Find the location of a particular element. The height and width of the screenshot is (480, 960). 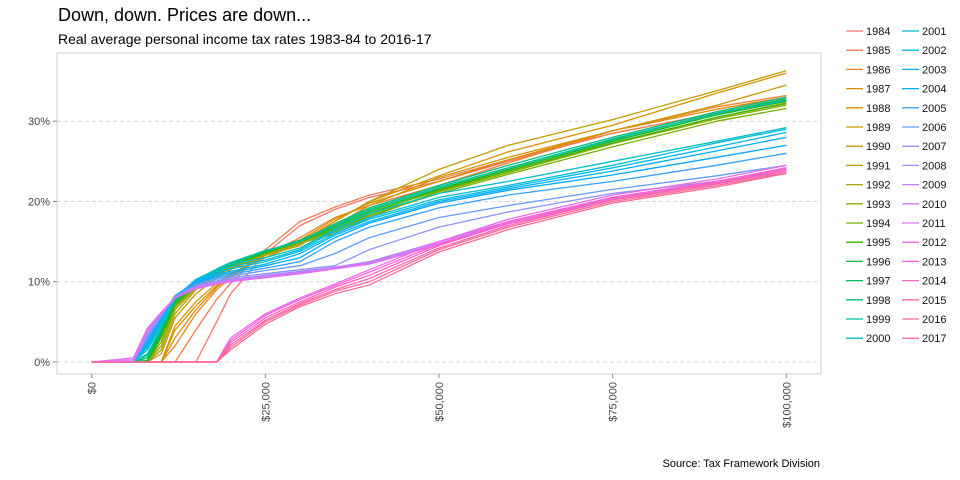

legend-label-1992: 1992 is located at coordinates (878, 186).